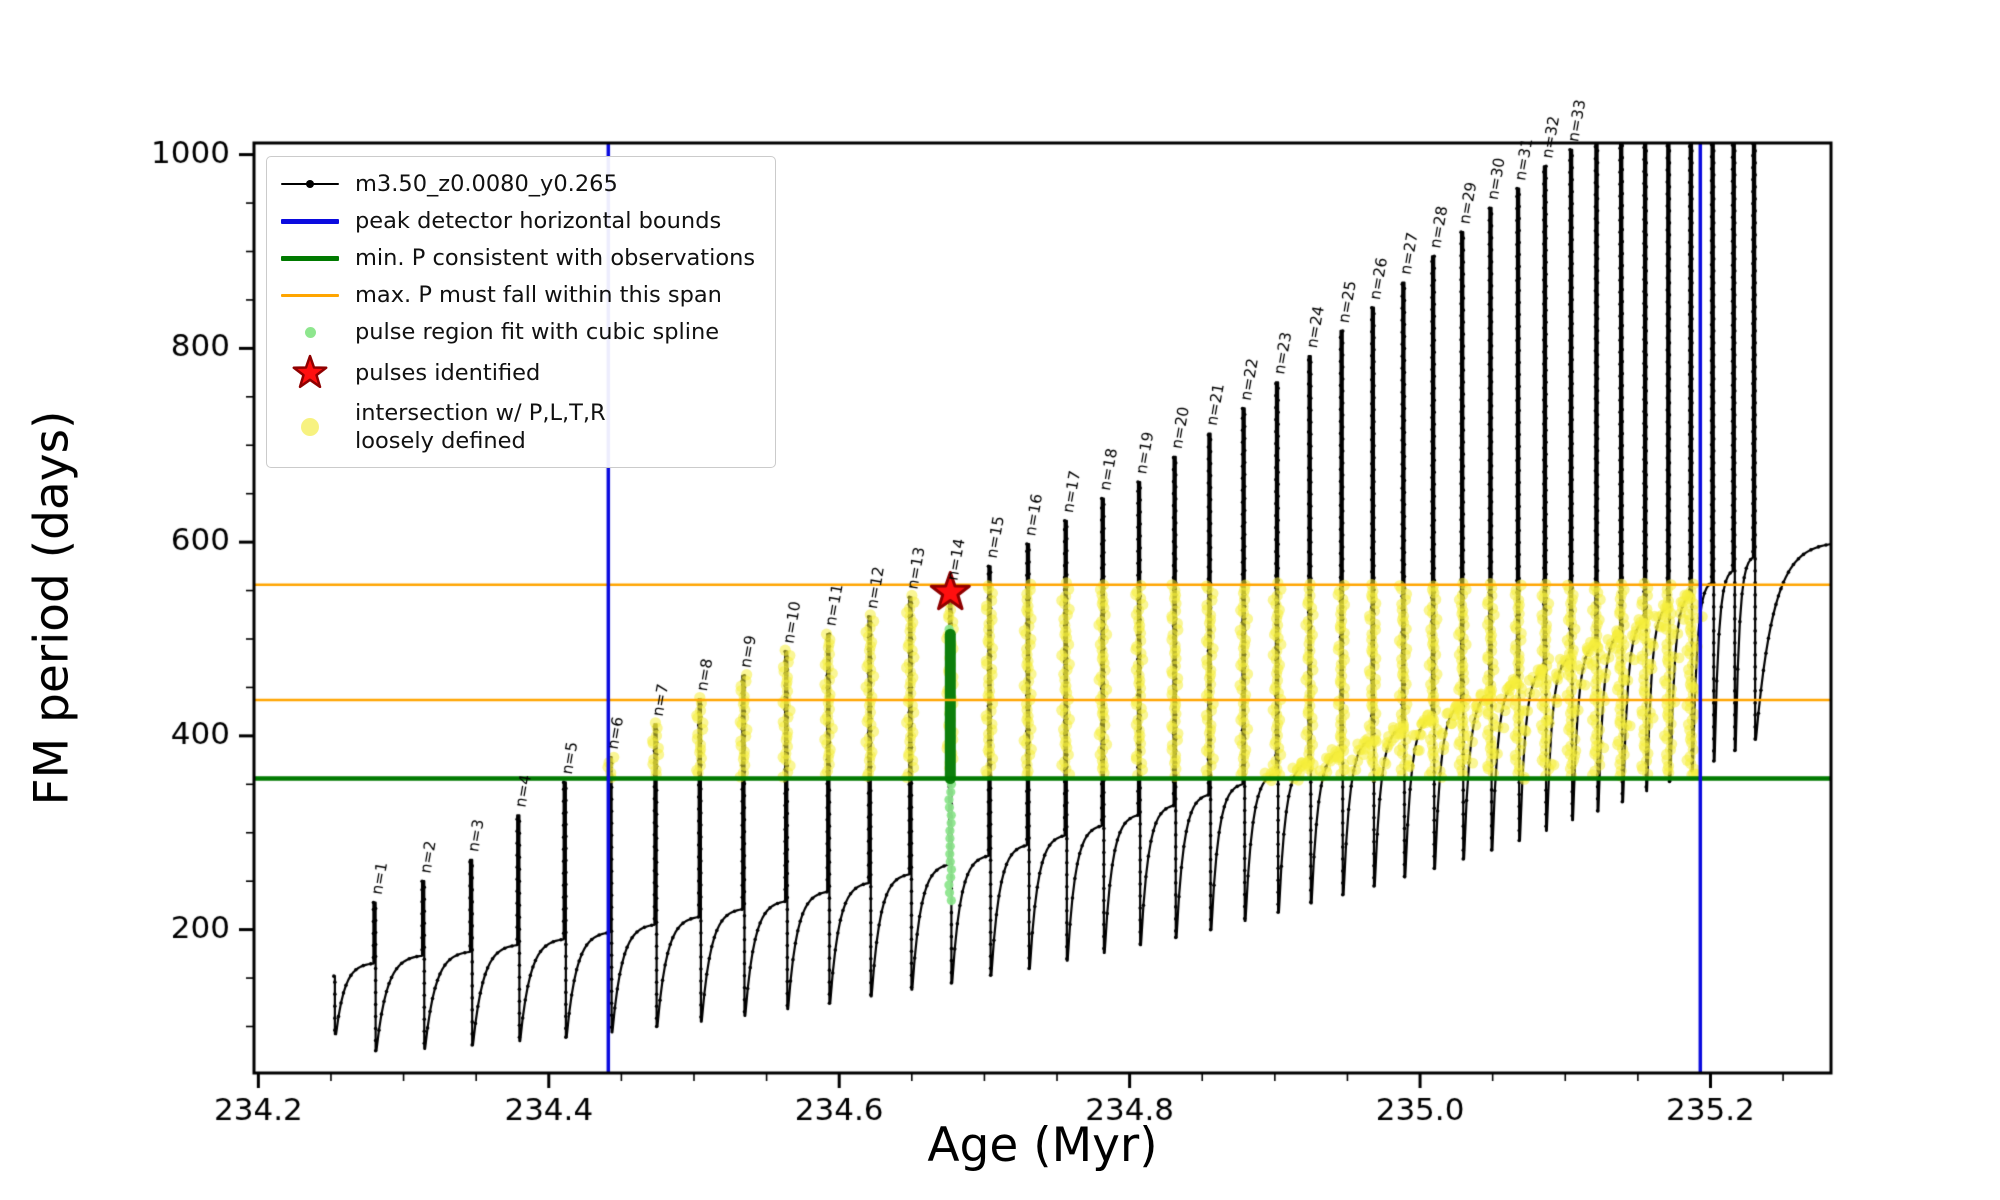 This screenshot has width=2000, height=1200. I want to click on legend-item: max. P must fall within this span, so click(517, 295).